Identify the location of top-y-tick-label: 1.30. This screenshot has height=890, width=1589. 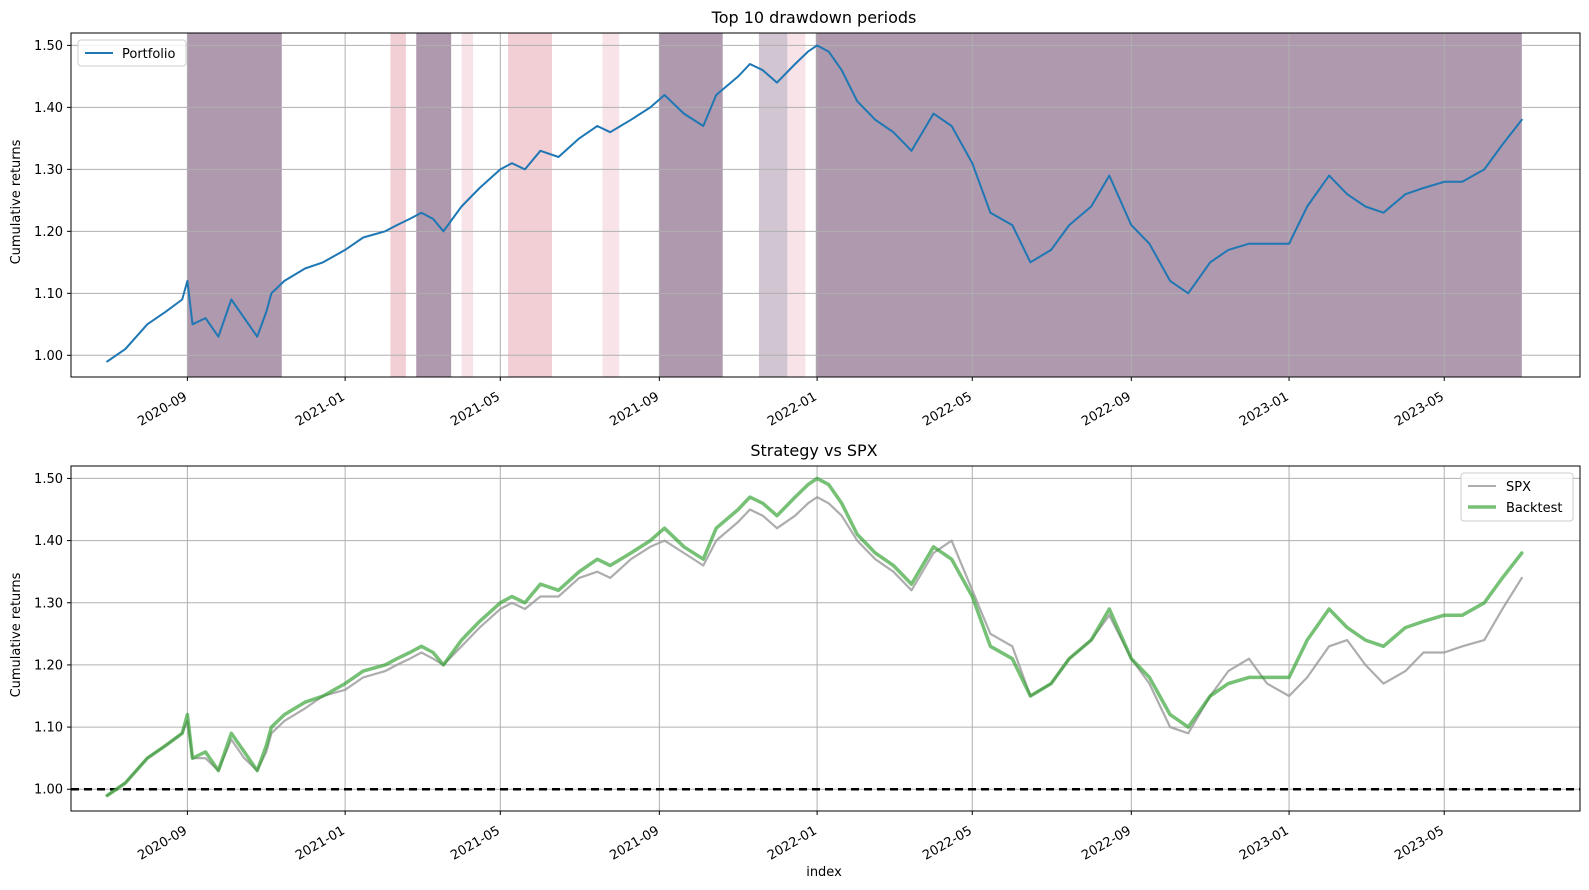
(48, 170).